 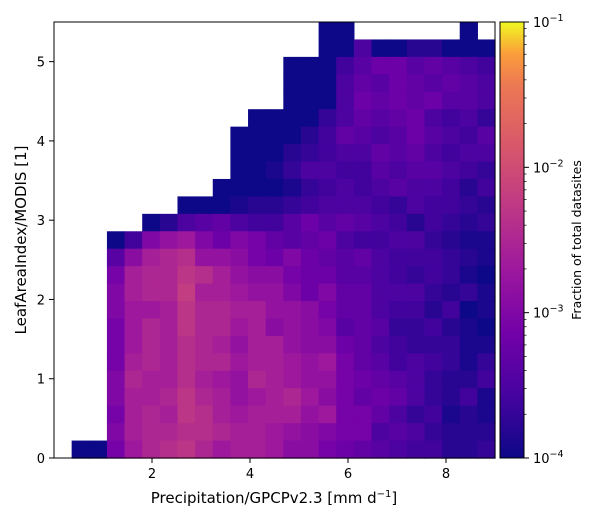 What do you see at coordinates (299, 470) in the screenshot?
I see `x-axis: 2 4 6 8` at bounding box center [299, 470].